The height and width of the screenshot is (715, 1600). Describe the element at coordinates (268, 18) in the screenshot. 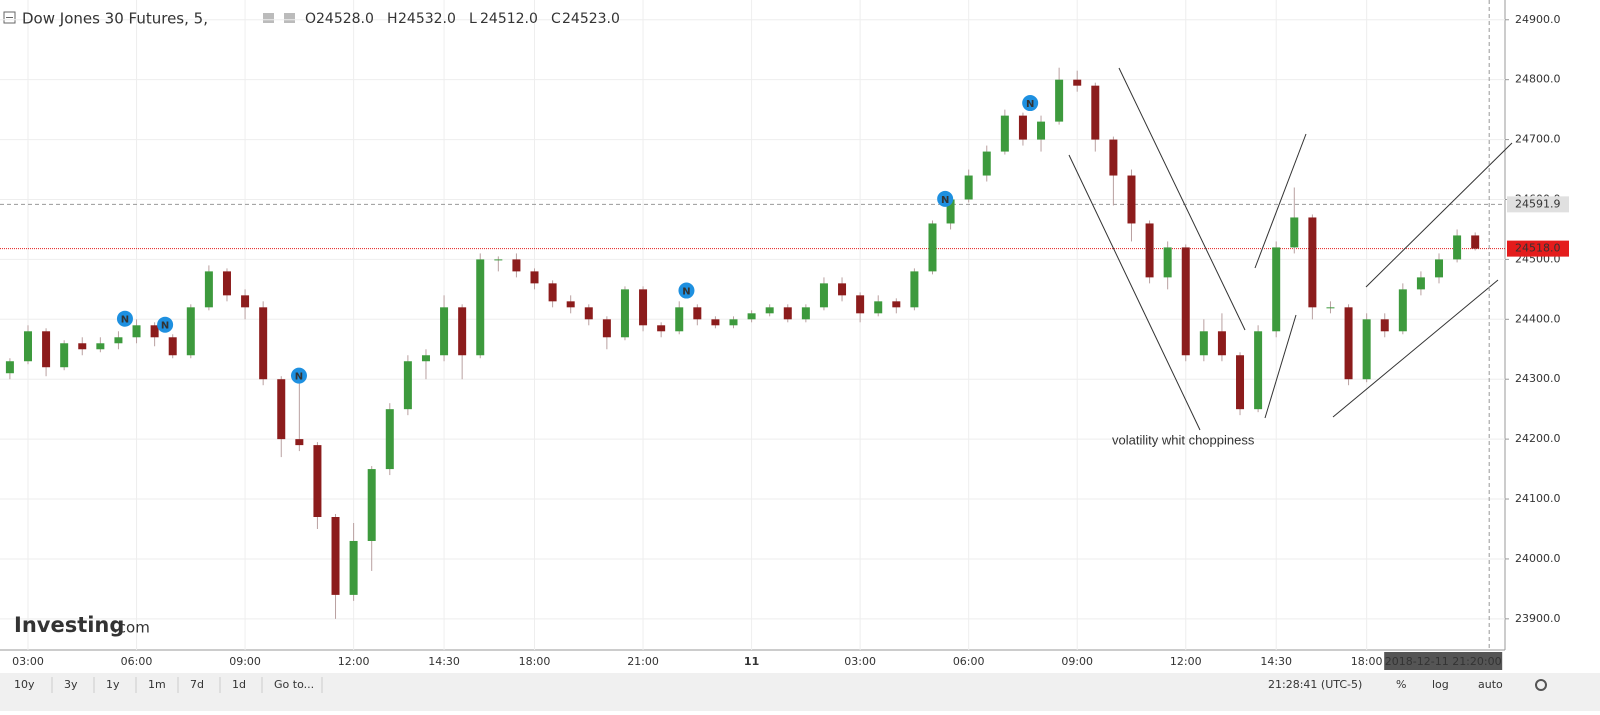

I see `eye-icon` at that location.